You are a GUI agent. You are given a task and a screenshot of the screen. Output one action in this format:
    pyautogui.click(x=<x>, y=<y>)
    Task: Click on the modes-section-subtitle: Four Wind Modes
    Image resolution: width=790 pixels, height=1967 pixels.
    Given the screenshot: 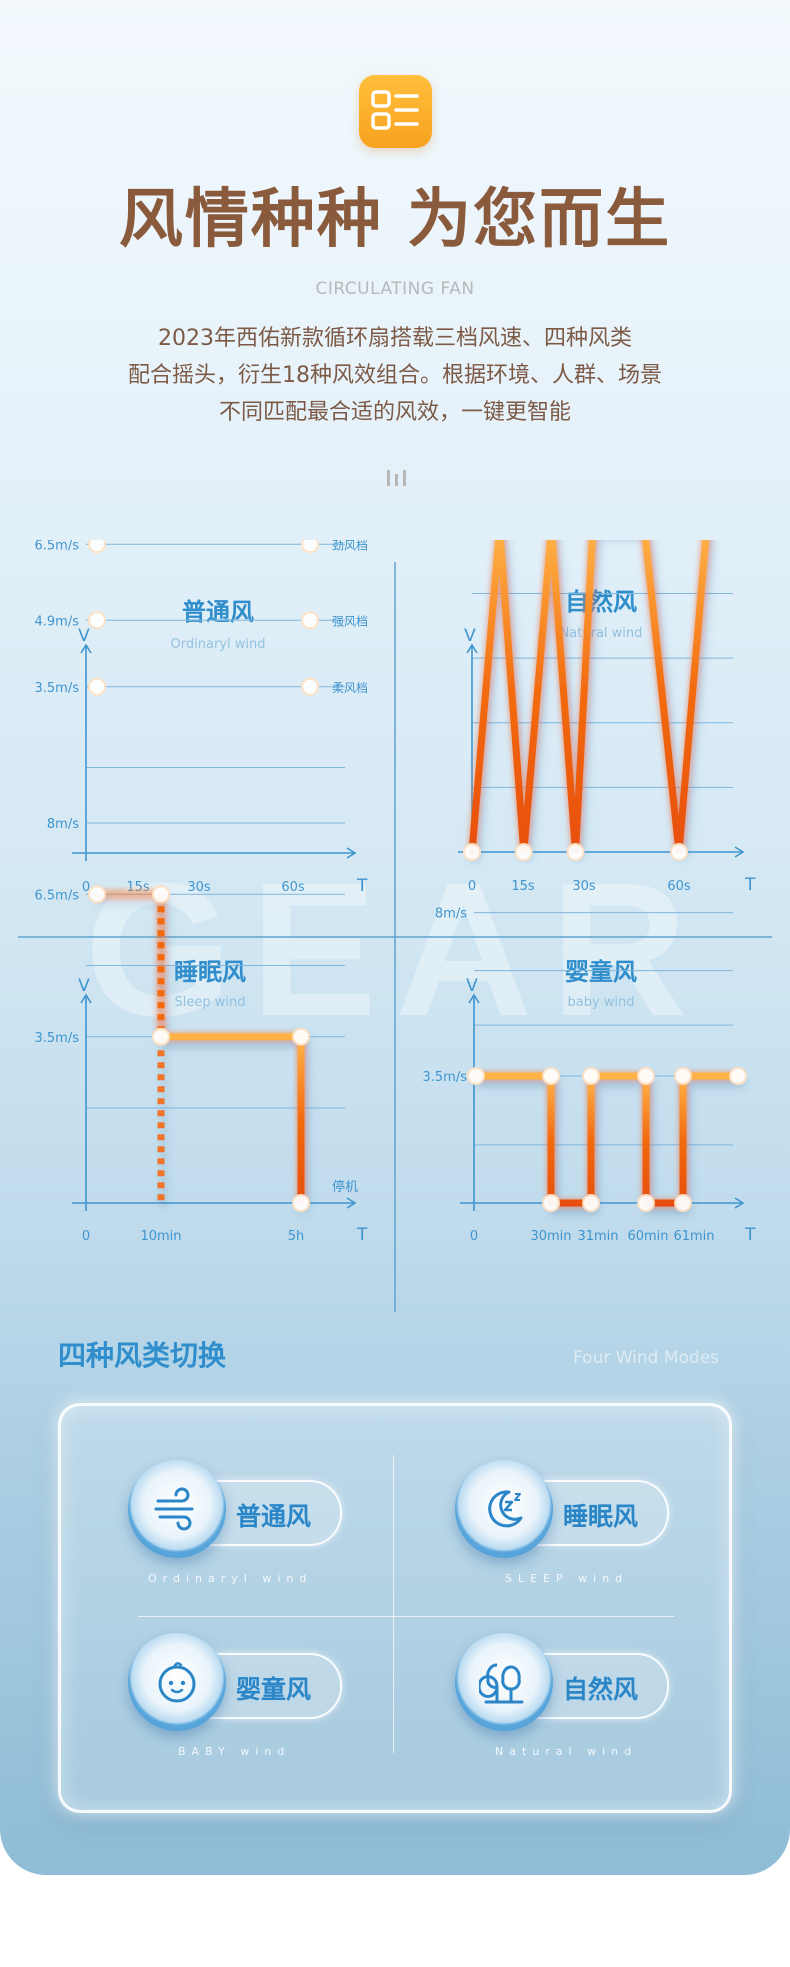 What is the action you would take?
    pyautogui.click(x=646, y=1358)
    